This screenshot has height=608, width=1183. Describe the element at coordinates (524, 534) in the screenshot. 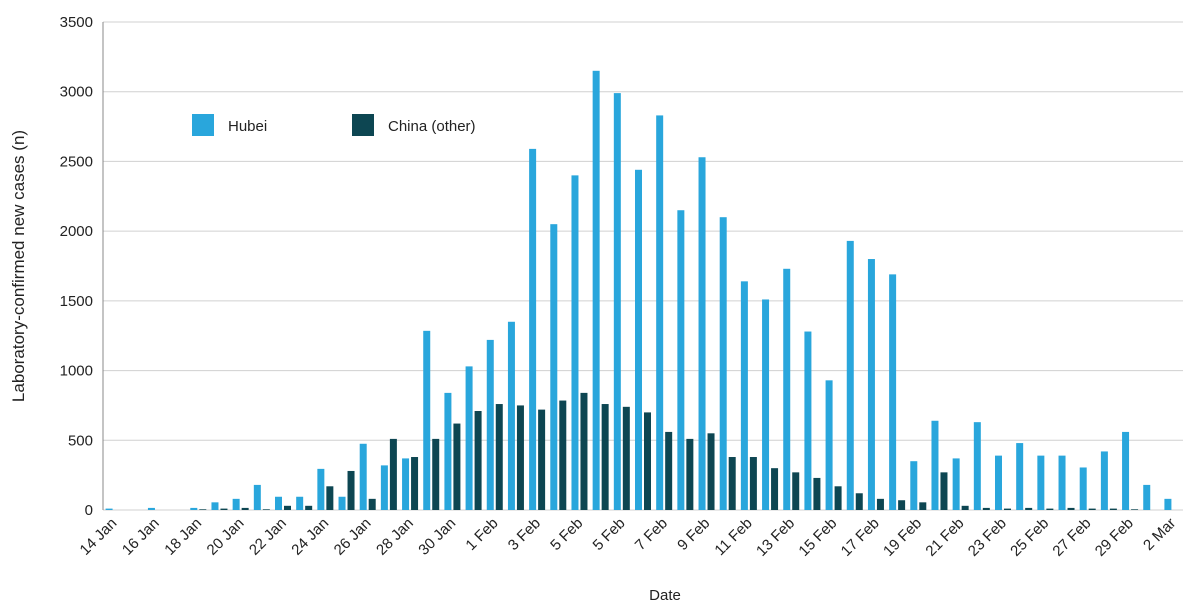

I see `x-tick-label: 3 Feb` at that location.